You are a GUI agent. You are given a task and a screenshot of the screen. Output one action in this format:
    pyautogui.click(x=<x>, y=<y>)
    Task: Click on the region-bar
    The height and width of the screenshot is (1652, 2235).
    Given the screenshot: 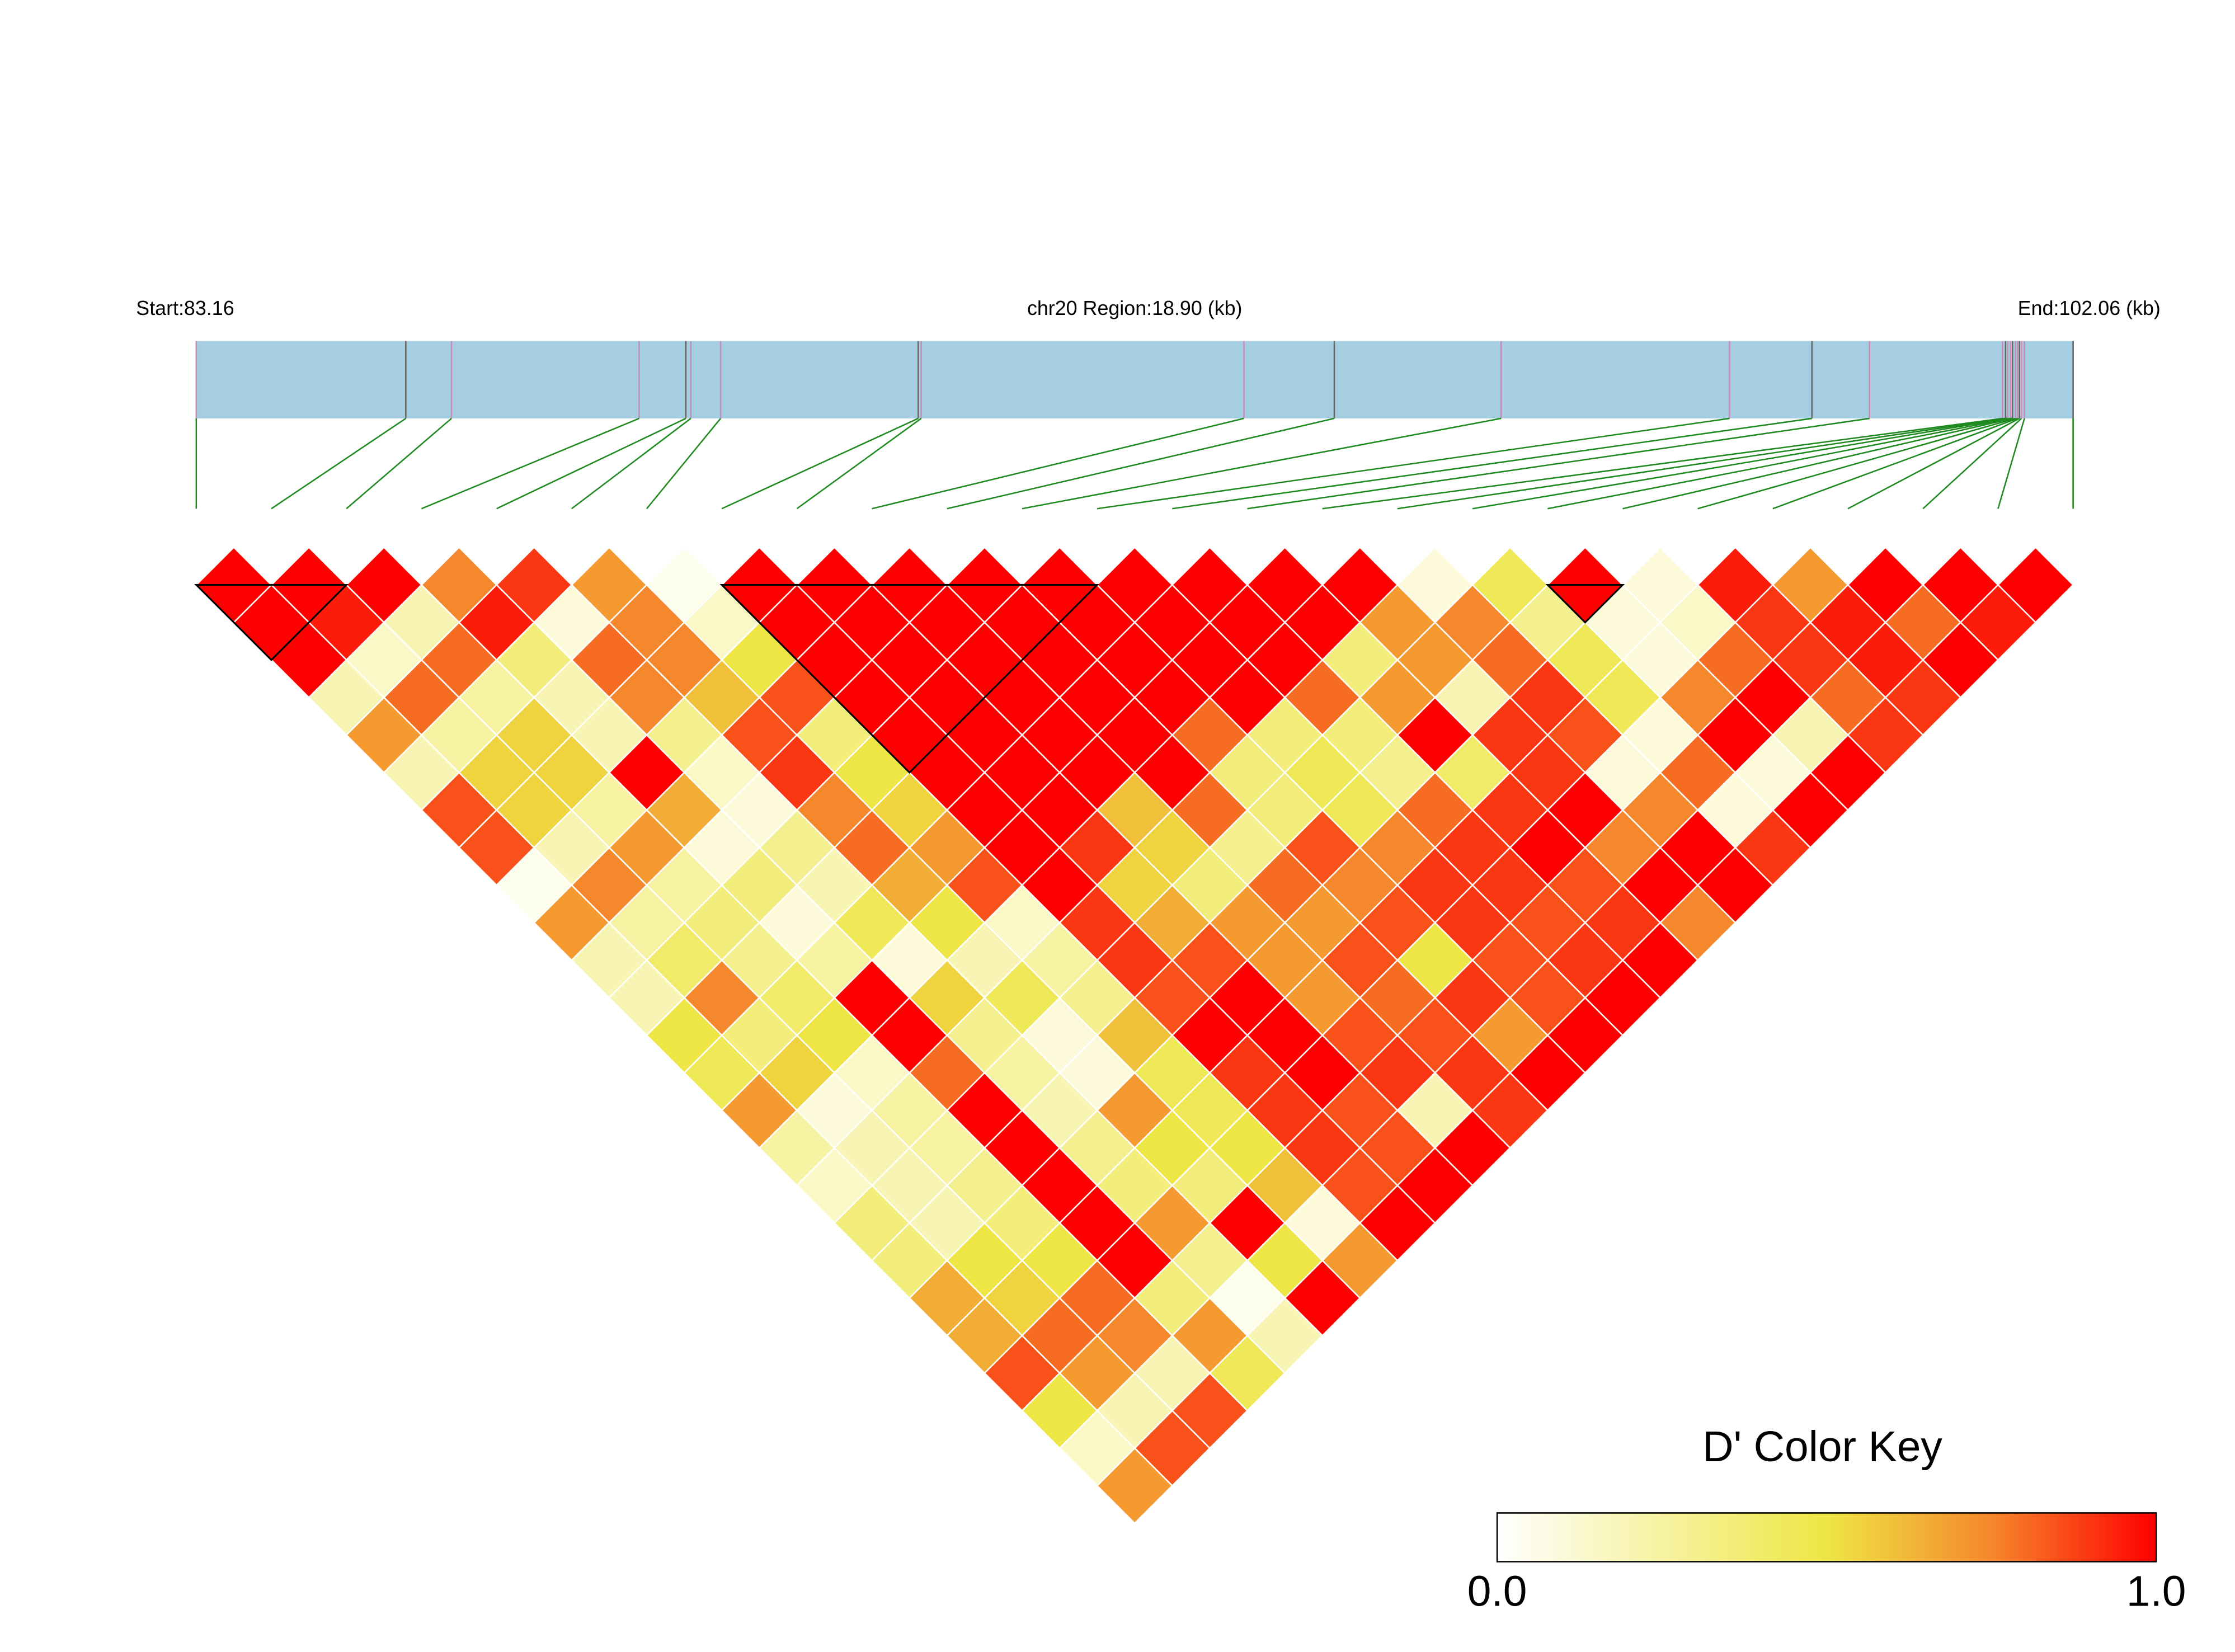 What is the action you would take?
    pyautogui.click(x=1134, y=379)
    